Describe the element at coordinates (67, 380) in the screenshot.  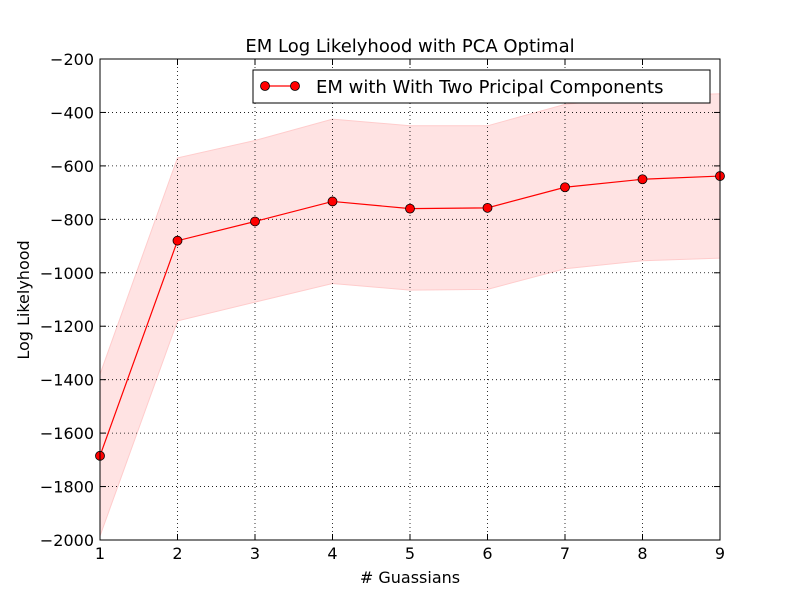
I see `y-tick-label: −1400` at that location.